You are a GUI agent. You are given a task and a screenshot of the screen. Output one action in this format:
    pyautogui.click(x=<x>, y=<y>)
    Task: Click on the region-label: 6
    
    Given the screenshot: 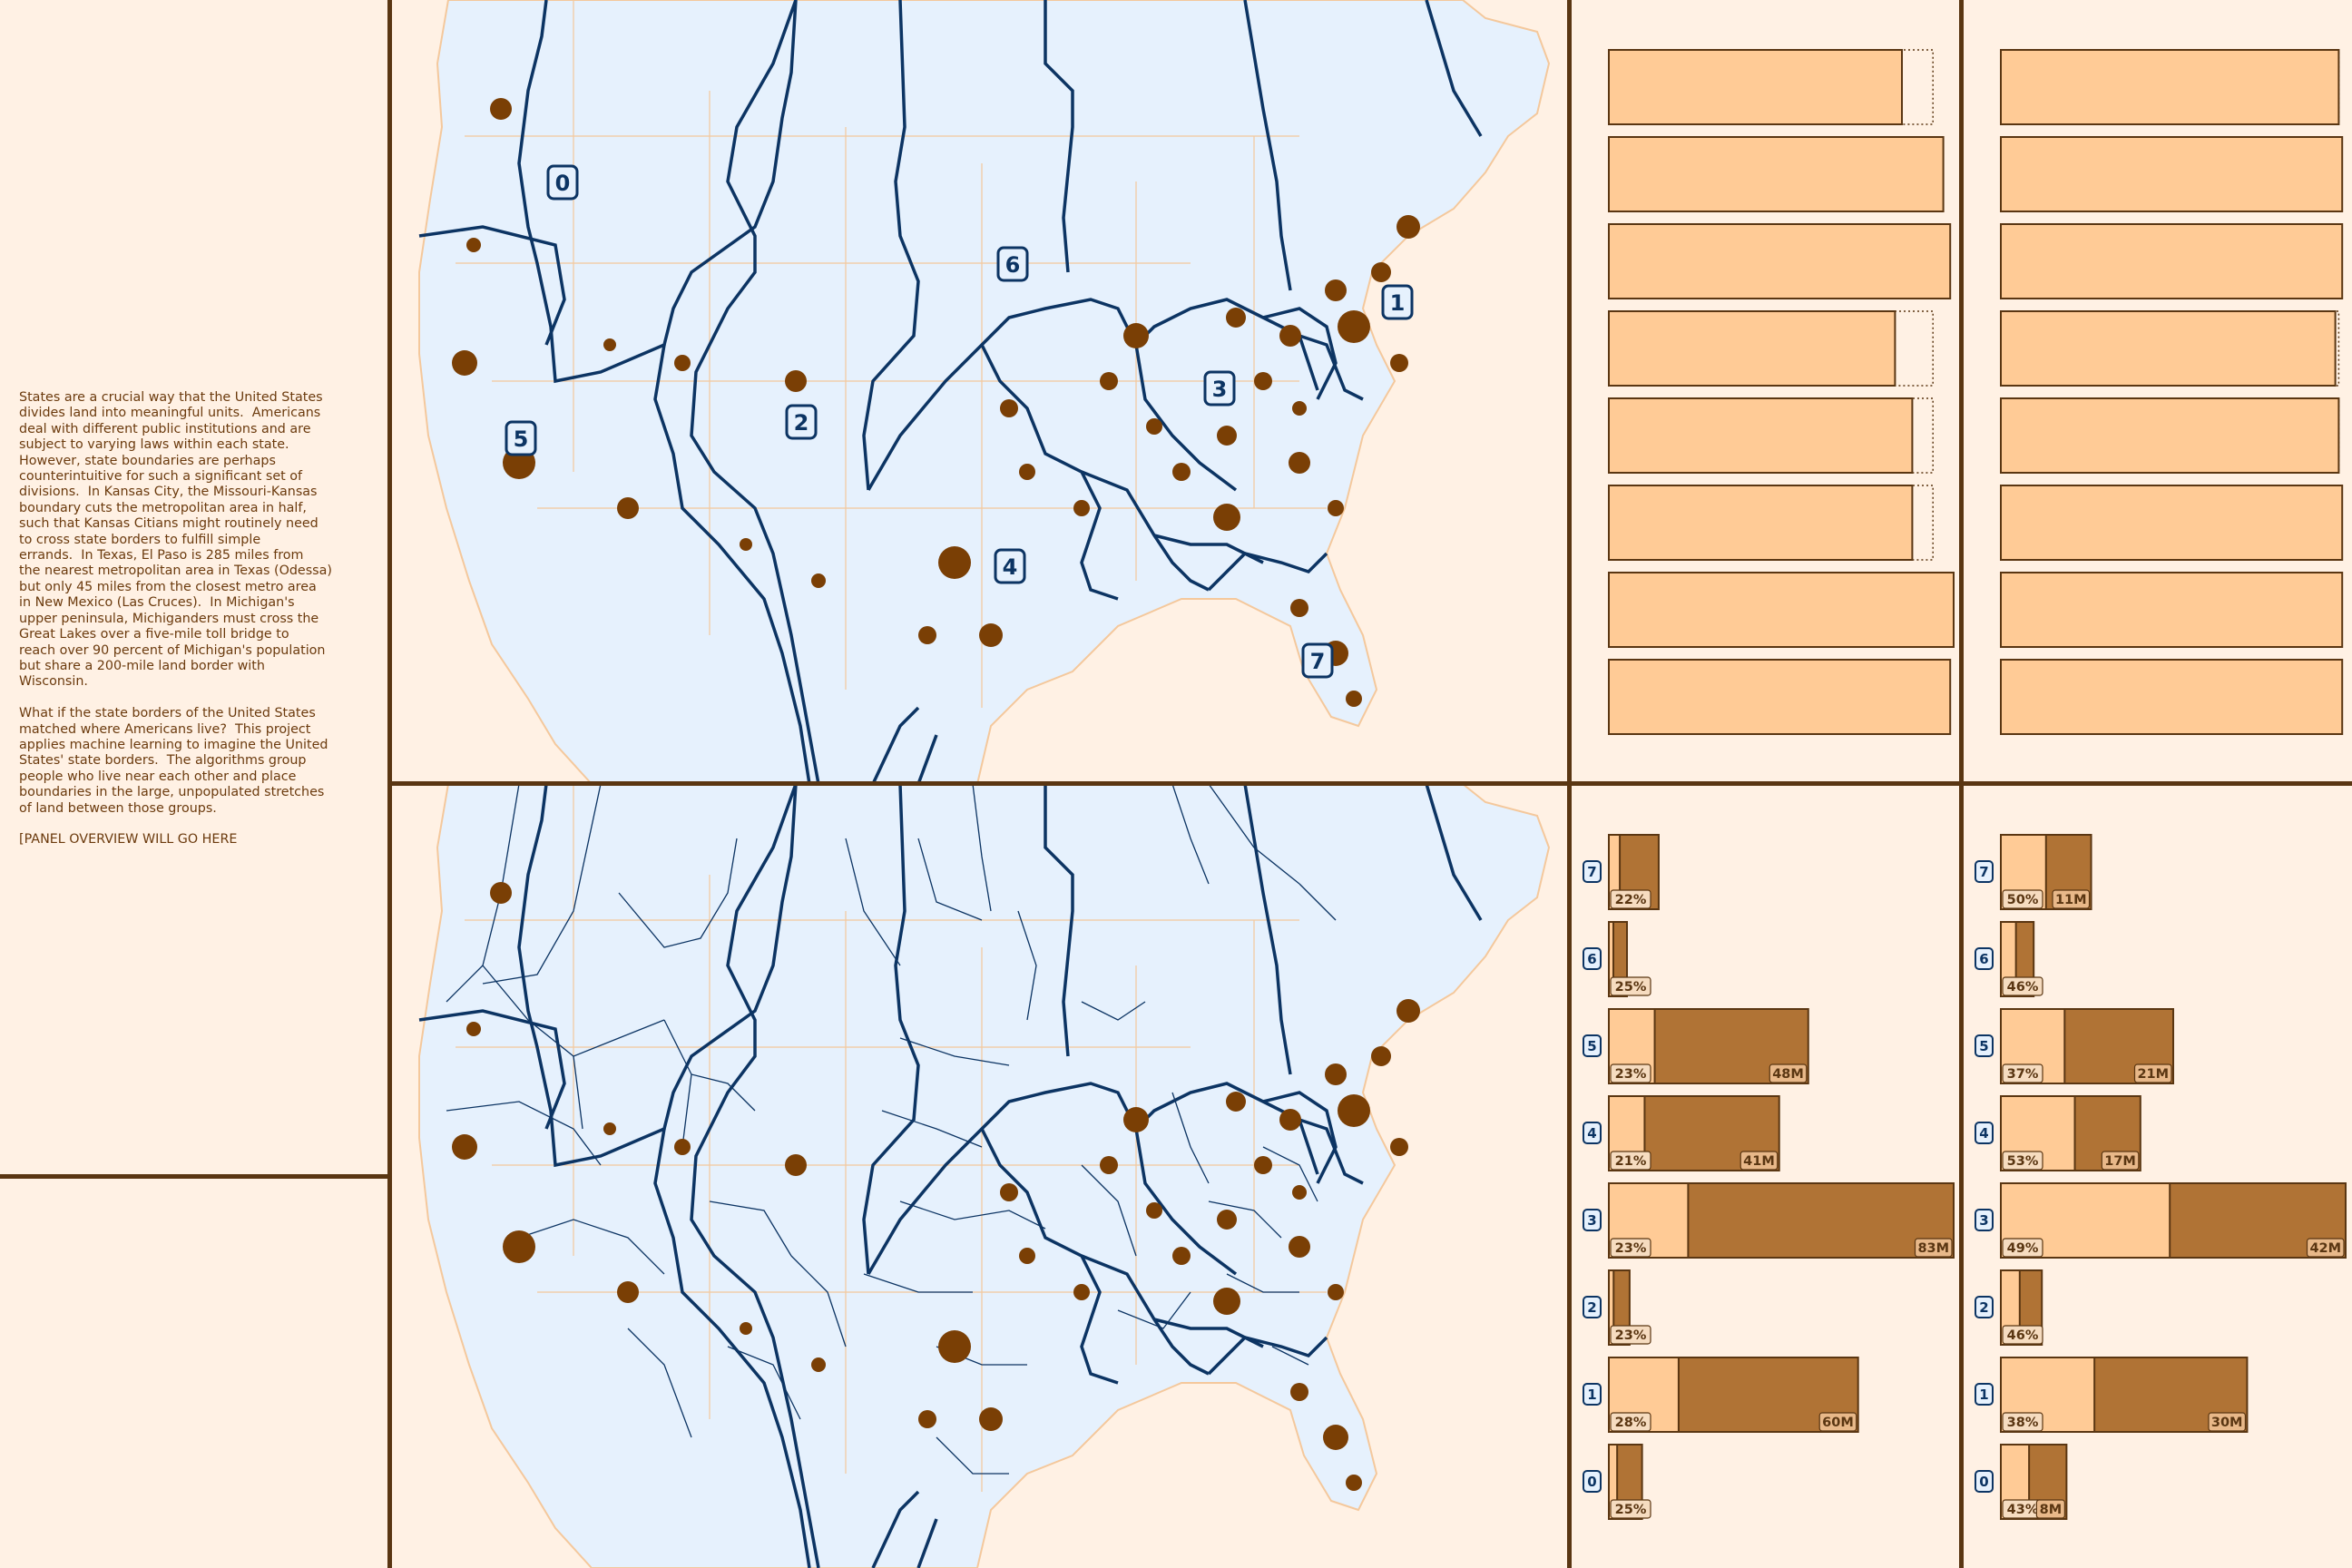 What is the action you would take?
    pyautogui.click(x=1013, y=265)
    